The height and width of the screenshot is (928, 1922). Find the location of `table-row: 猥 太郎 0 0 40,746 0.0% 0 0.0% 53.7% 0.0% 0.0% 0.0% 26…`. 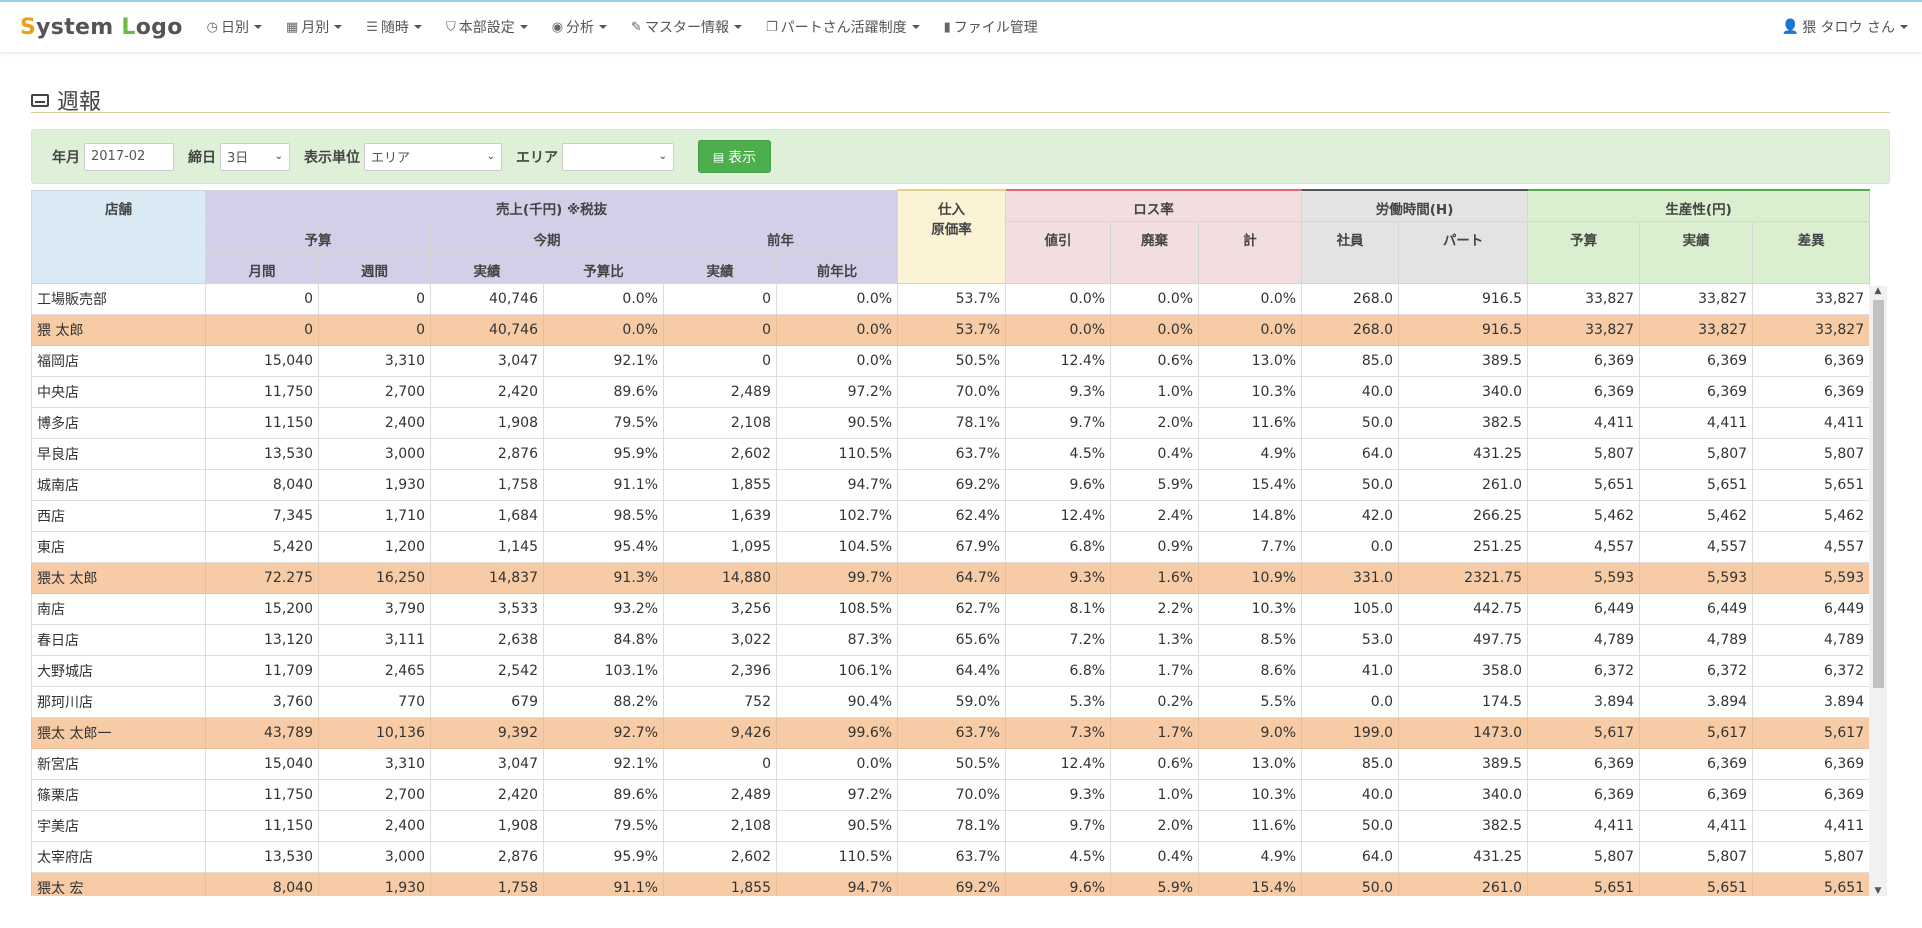

table-row: 猥 太郎 0 0 40,746 0.0% 0 0.0% 53.7% 0.0% 0.0% 0.0% 26… is located at coordinates (951, 329).